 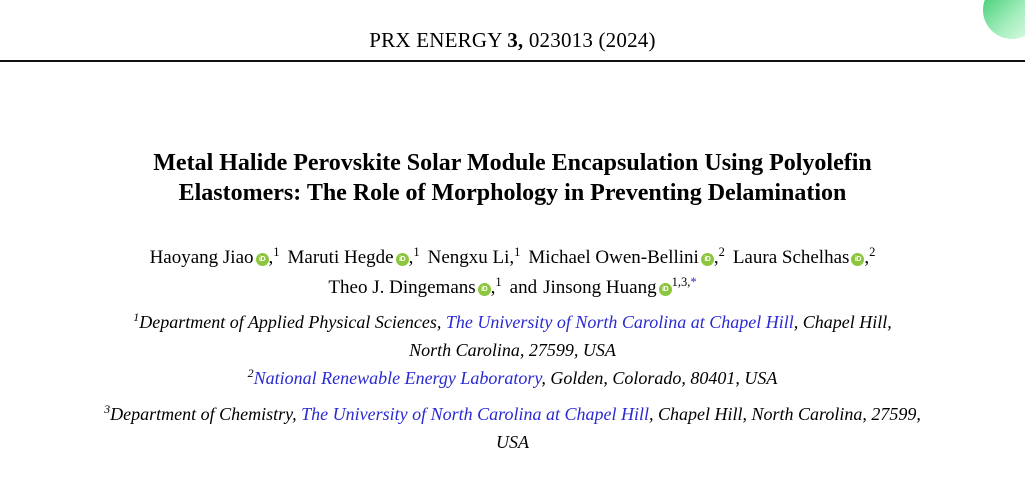 I want to click on affiliation-3-line-2: USA, so click(x=512, y=442).